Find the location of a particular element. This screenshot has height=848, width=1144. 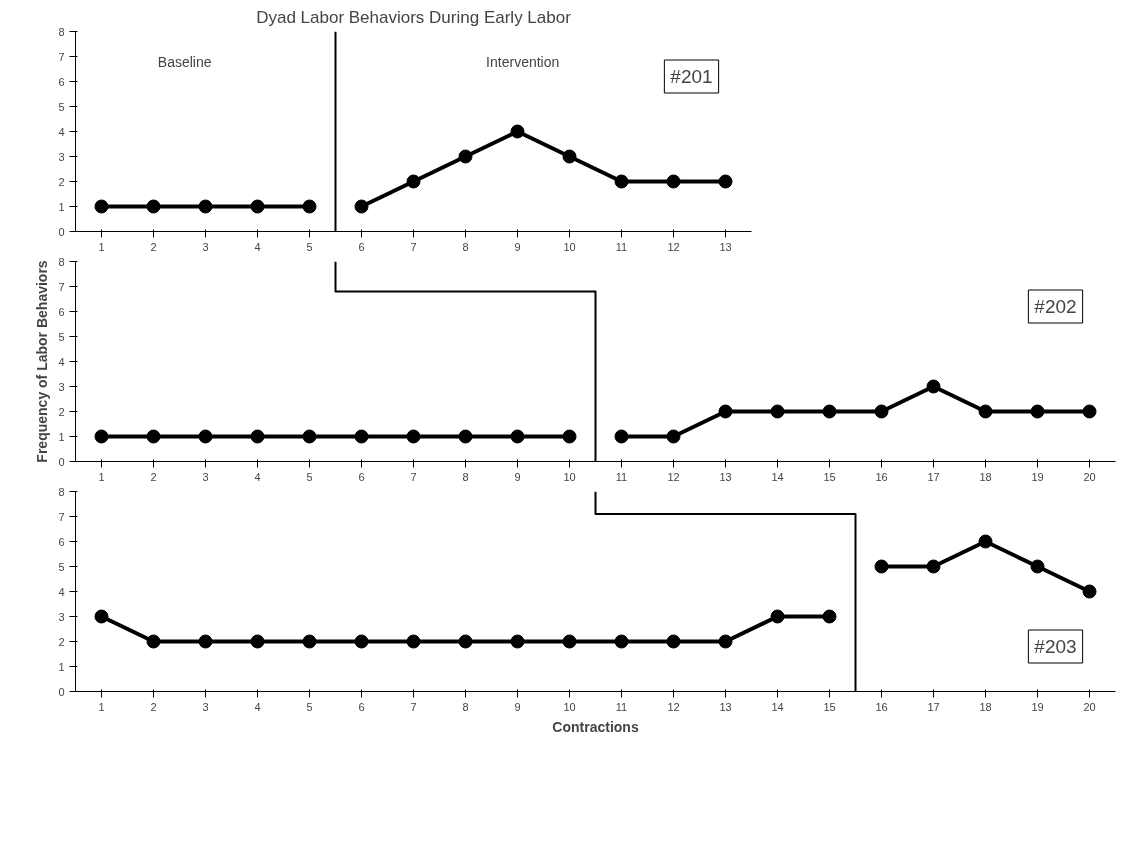

annotation: Baseline is located at coordinates (184, 61).